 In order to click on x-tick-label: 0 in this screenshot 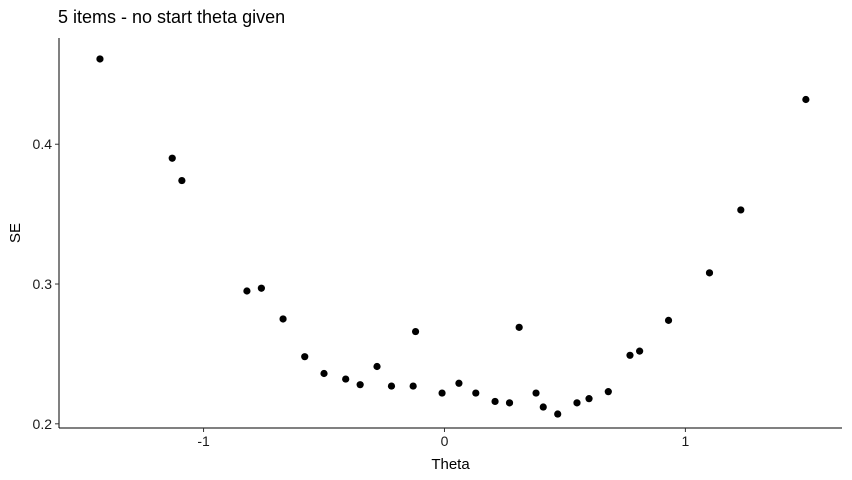, I will do `click(445, 441)`.